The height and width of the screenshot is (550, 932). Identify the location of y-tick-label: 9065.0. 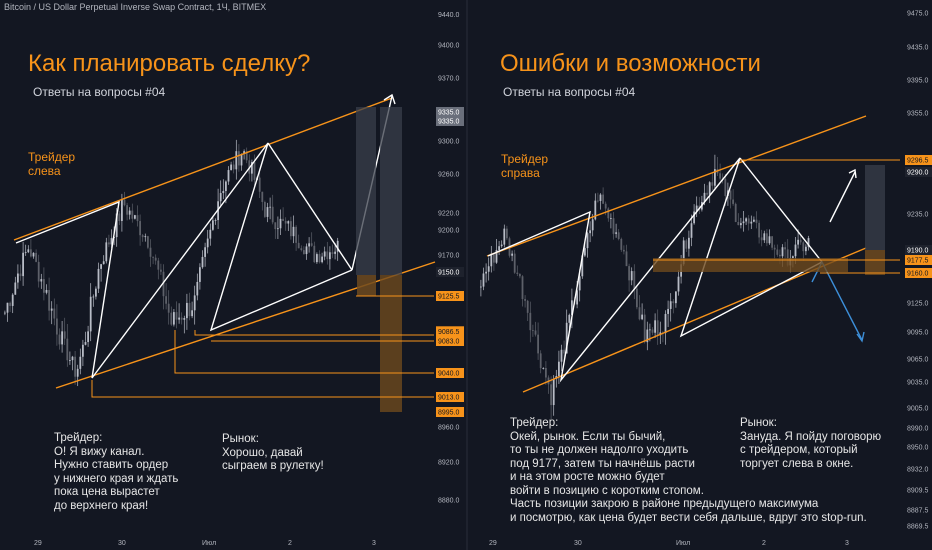
(918, 360).